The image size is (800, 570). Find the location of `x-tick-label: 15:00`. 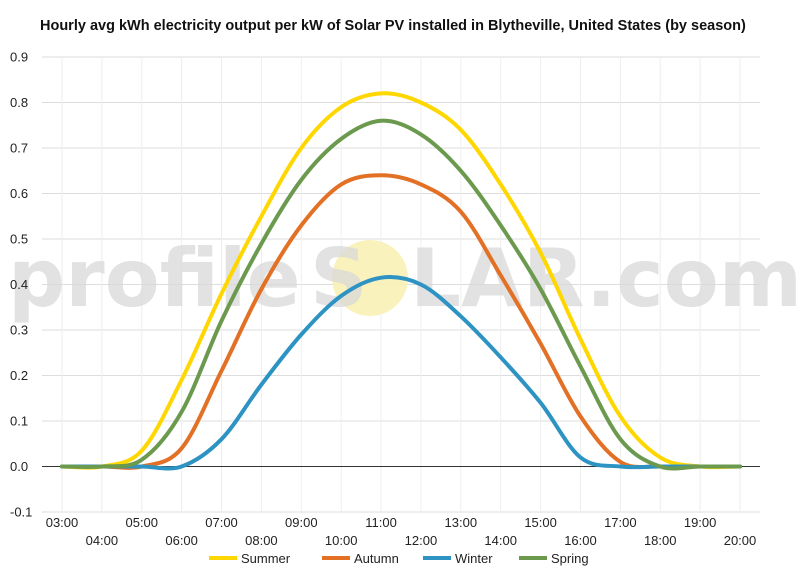

x-tick-label: 15:00 is located at coordinates (540, 522).